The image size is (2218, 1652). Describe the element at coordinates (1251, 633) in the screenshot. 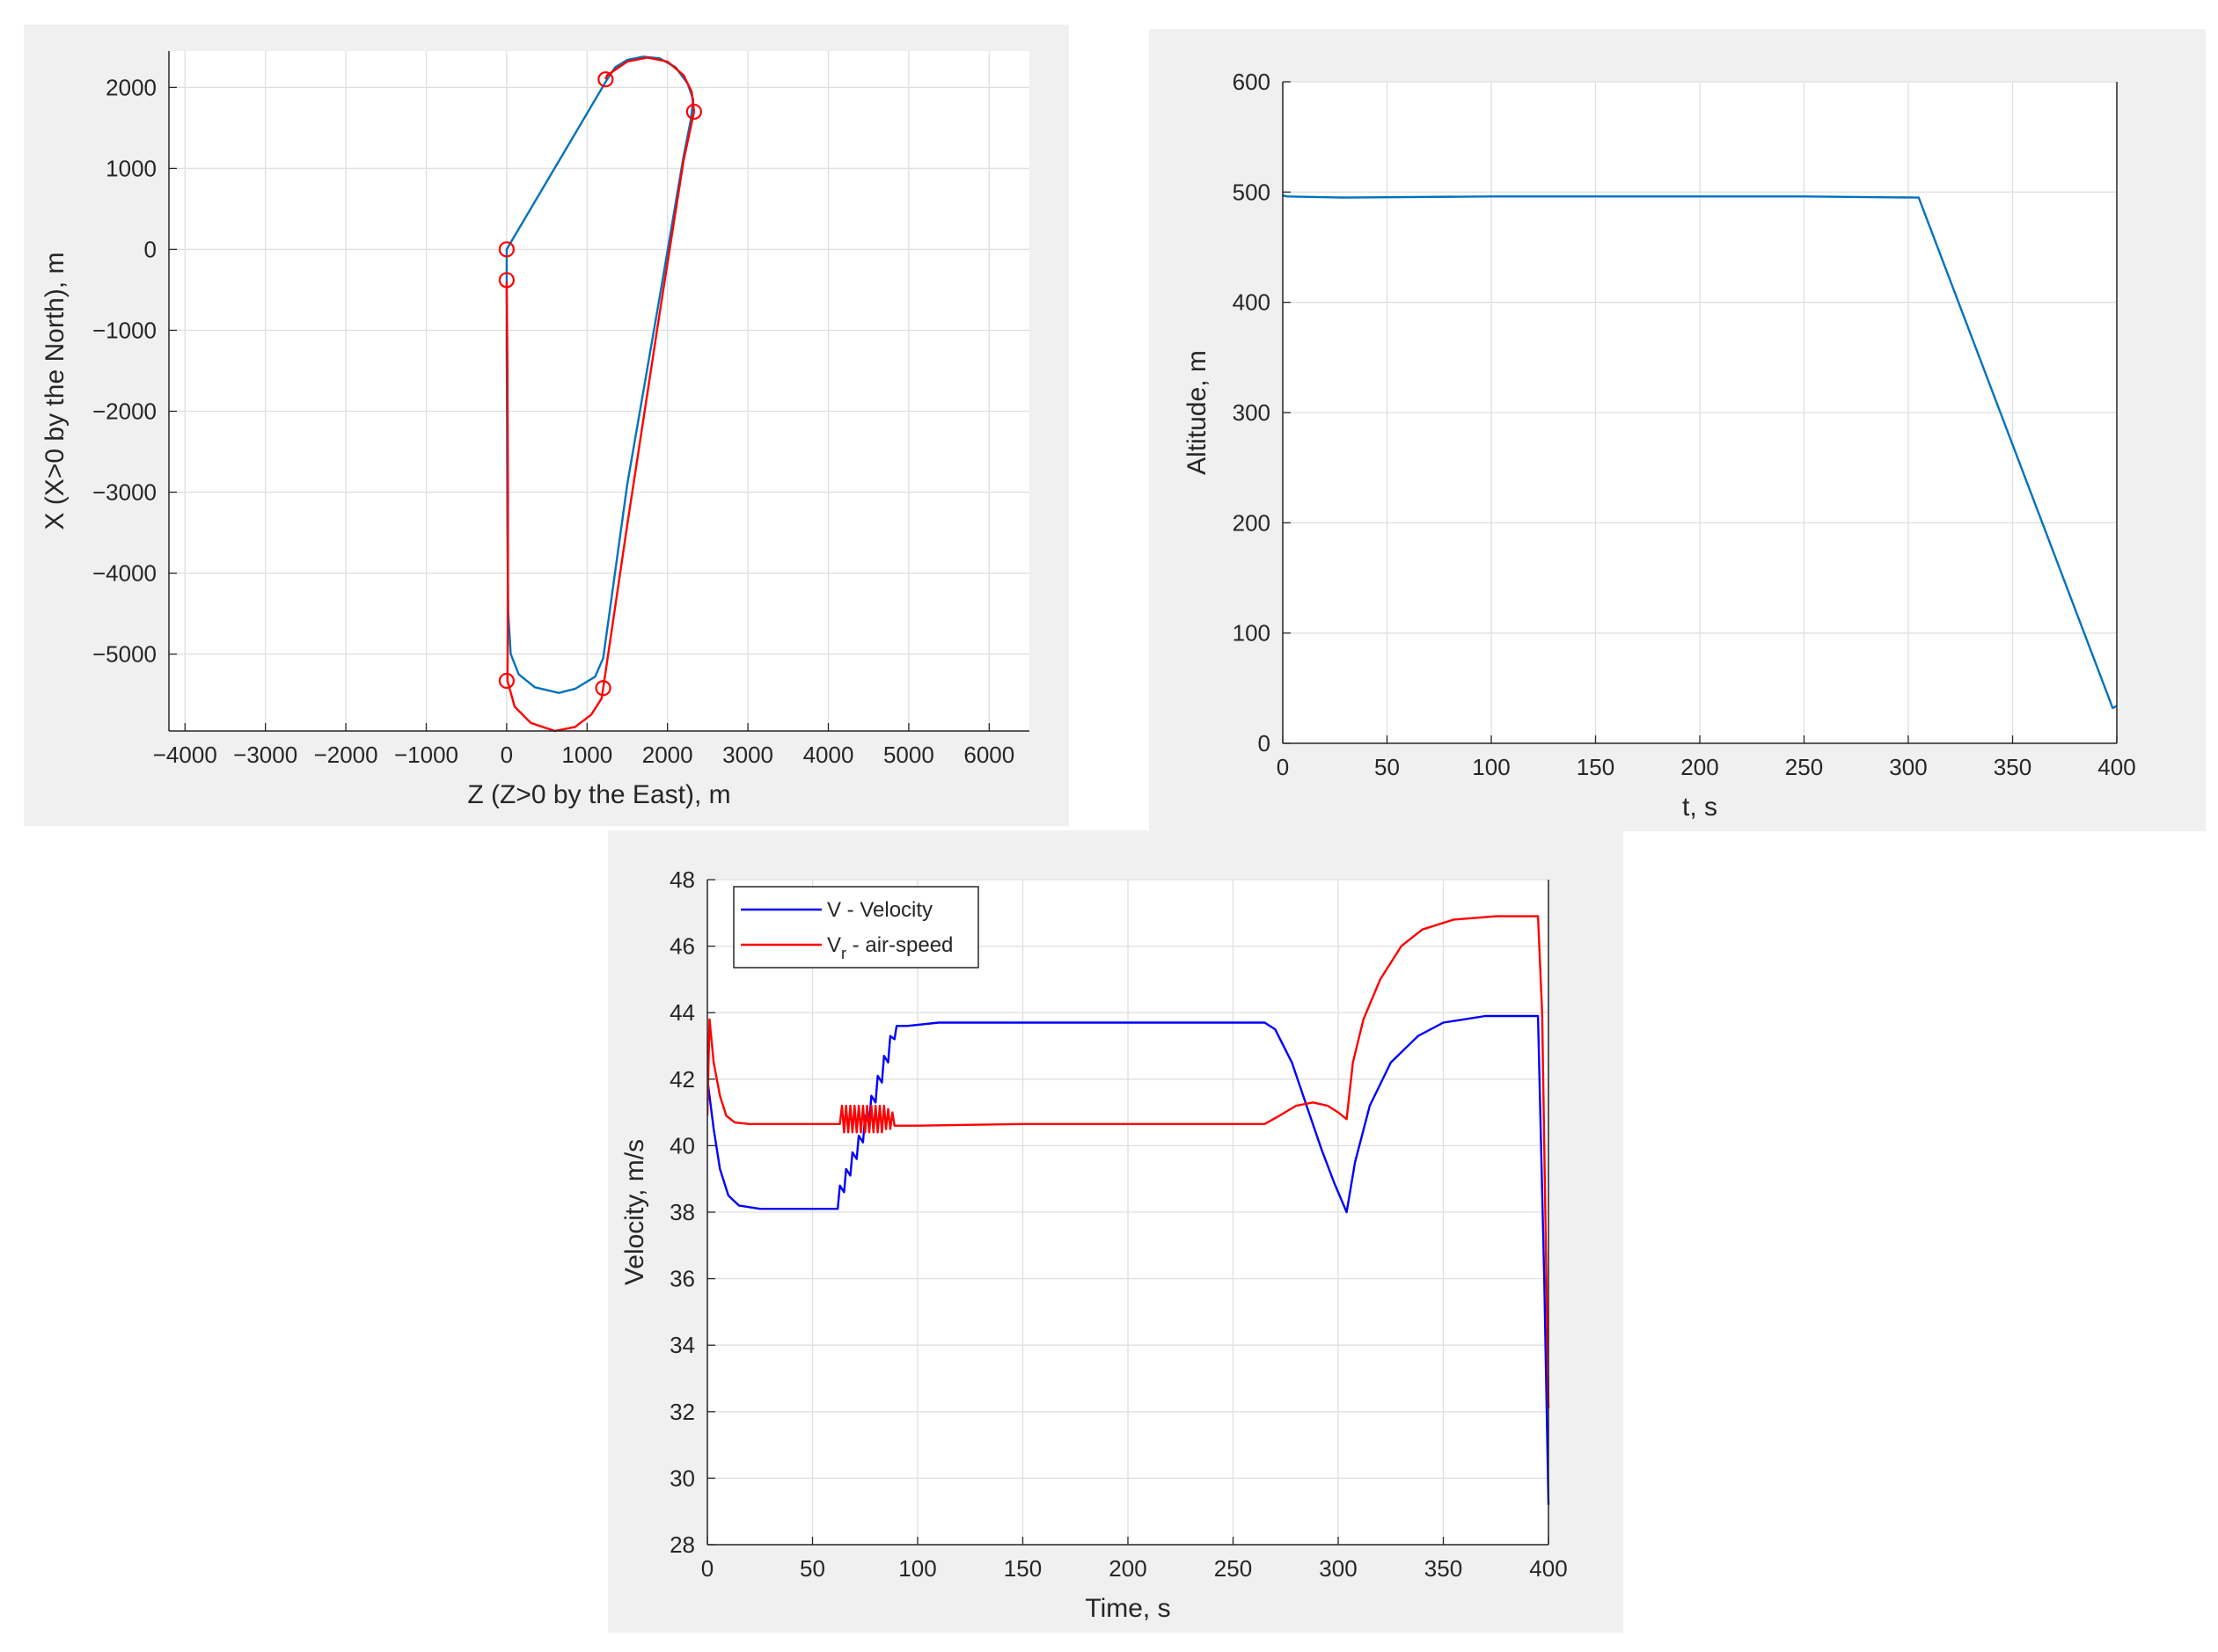

I see `y-tick-label: 100` at that location.